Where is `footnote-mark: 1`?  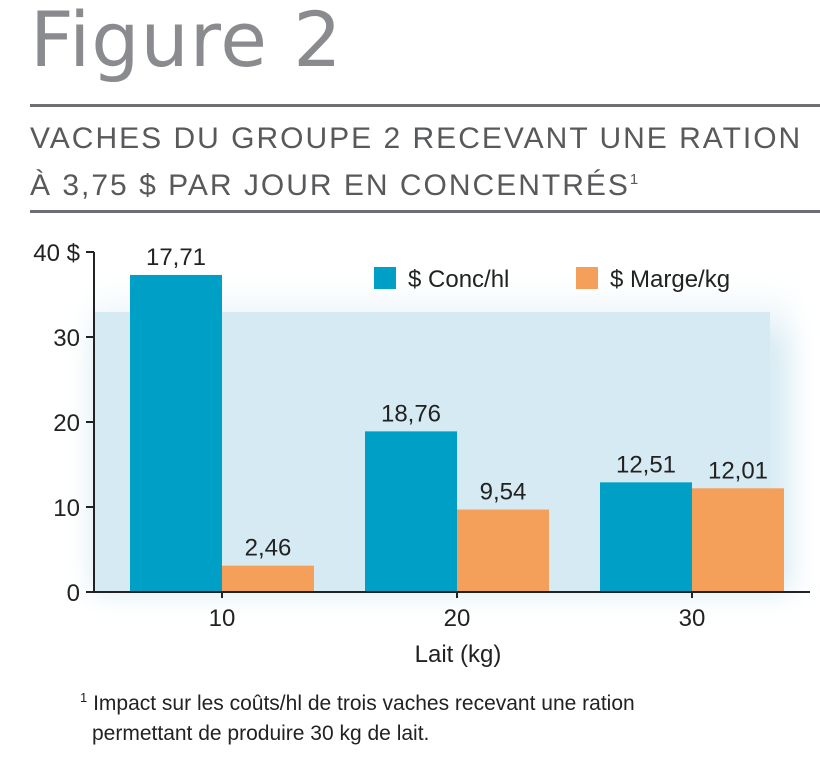 footnote-mark: 1 is located at coordinates (84, 697).